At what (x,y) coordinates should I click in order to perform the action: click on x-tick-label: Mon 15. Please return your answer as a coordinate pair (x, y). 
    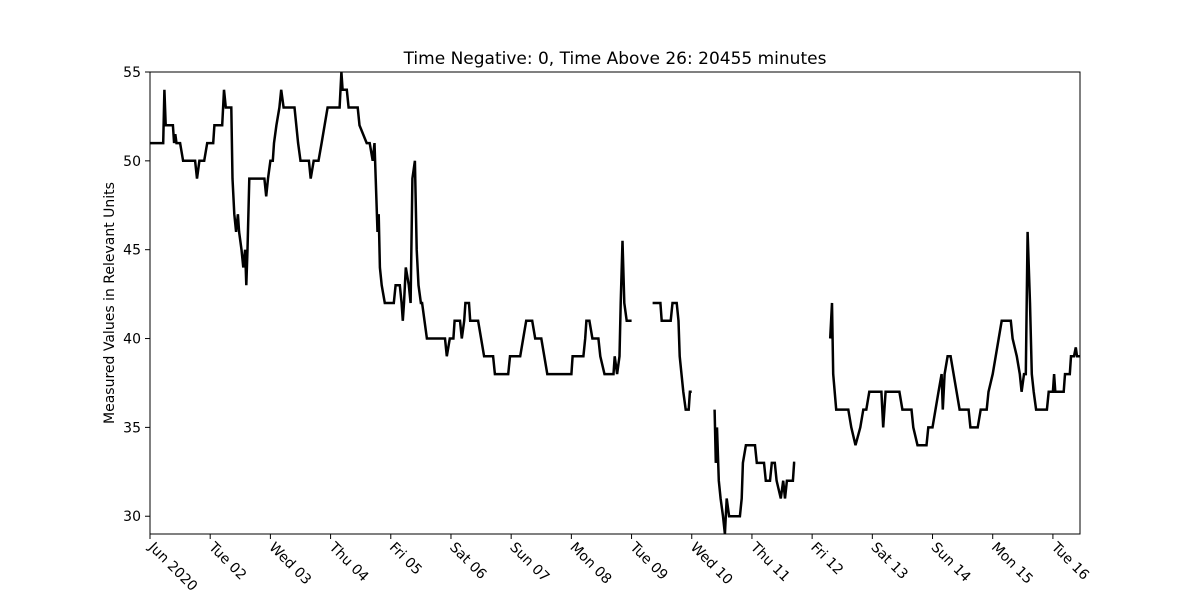
    Looking at the image, I should click on (1012, 564).